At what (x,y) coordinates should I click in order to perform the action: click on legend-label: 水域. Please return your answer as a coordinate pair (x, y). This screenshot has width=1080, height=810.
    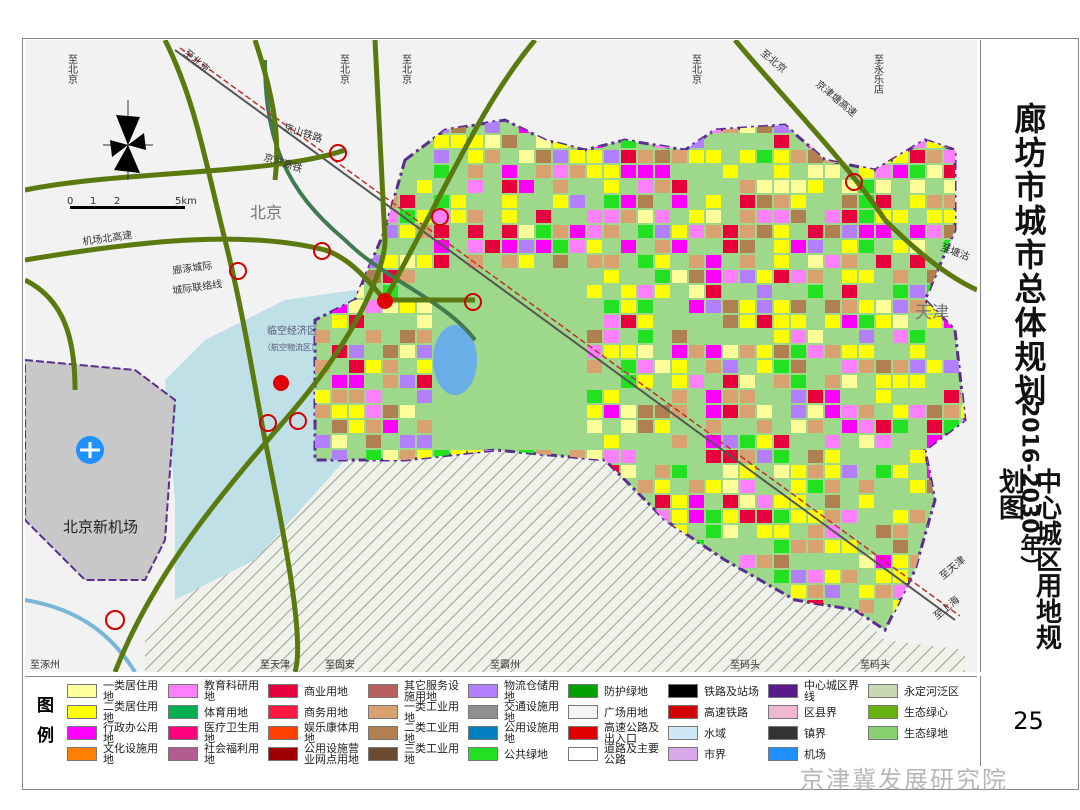
    Looking at the image, I should click on (715, 733).